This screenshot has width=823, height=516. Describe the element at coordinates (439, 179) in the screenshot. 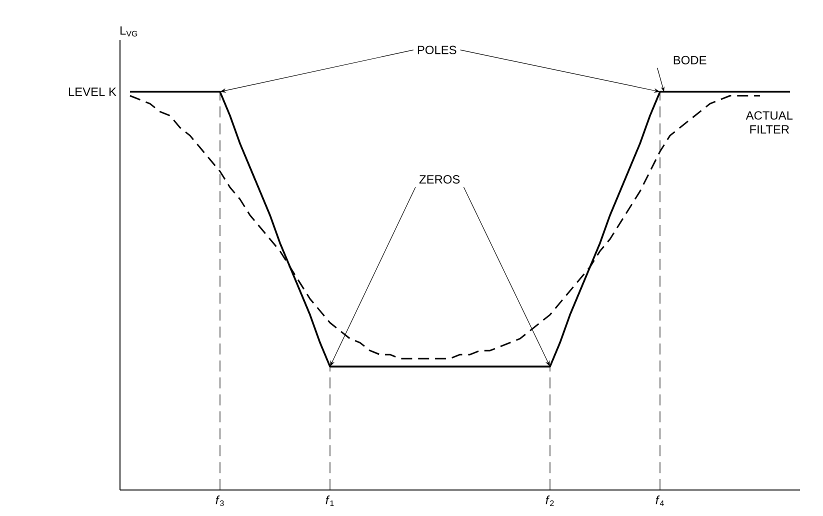

I see `annotation: ZEROS` at that location.